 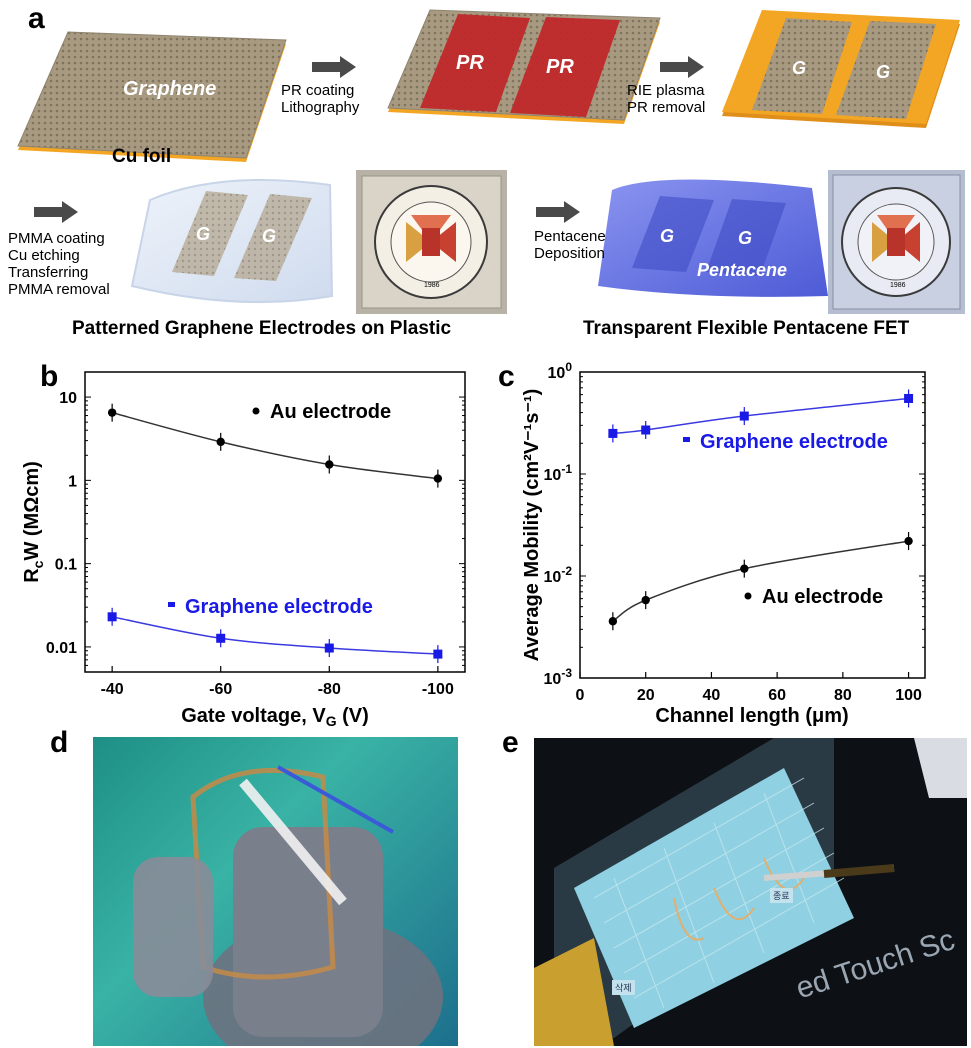 I want to click on x-tick-label: 100, so click(x=908, y=695).